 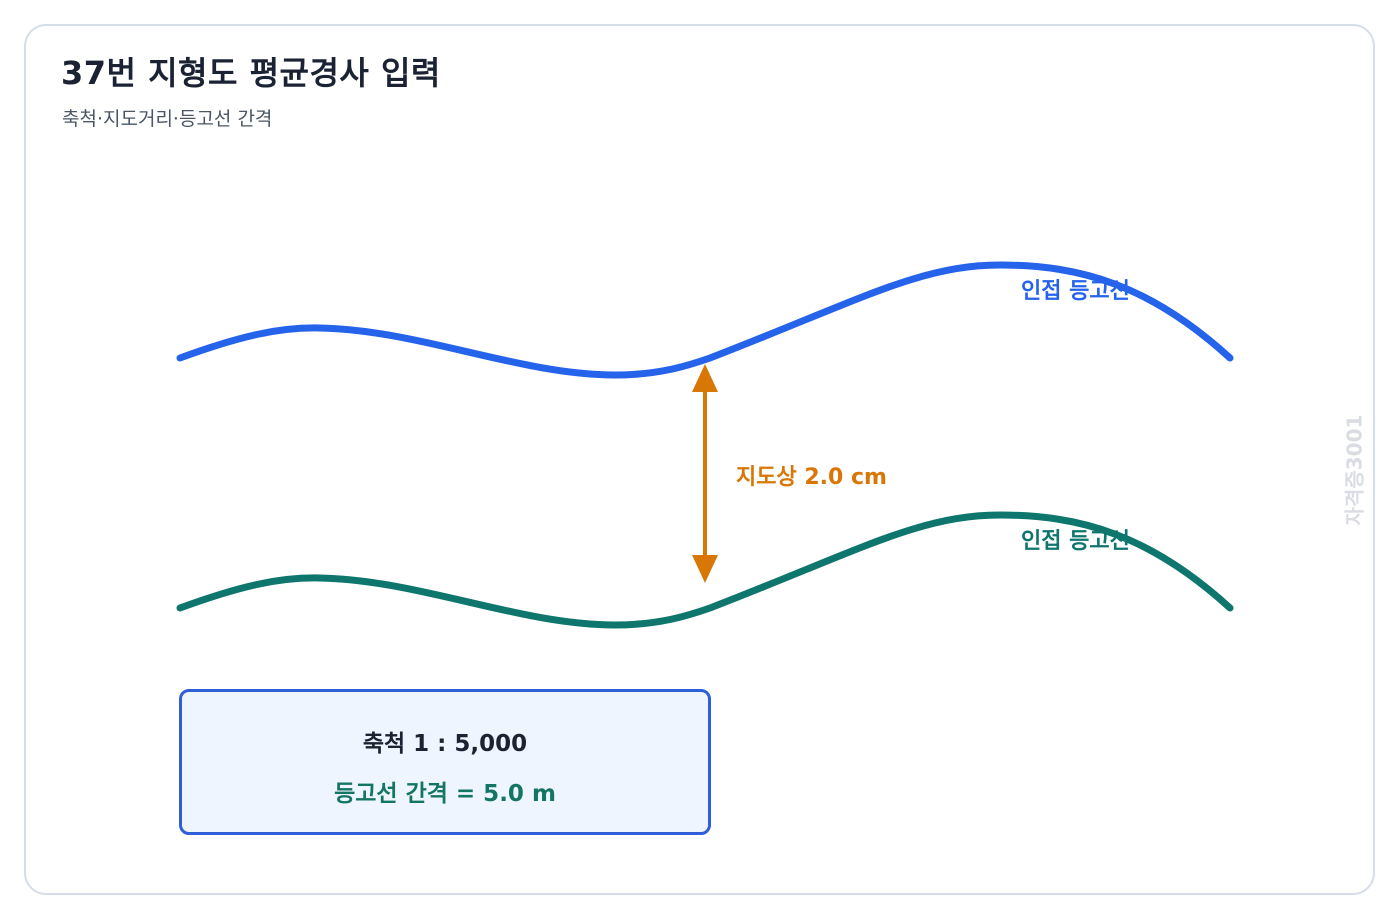 I want to click on watermark: 자격증3001, so click(x=1354, y=470).